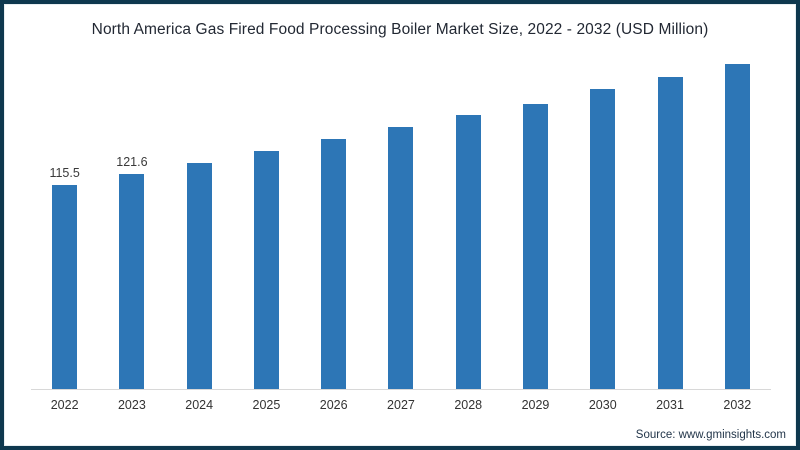 Image resolution: width=800 pixels, height=450 pixels. I want to click on bar-column: 121.6, so click(131, 222).